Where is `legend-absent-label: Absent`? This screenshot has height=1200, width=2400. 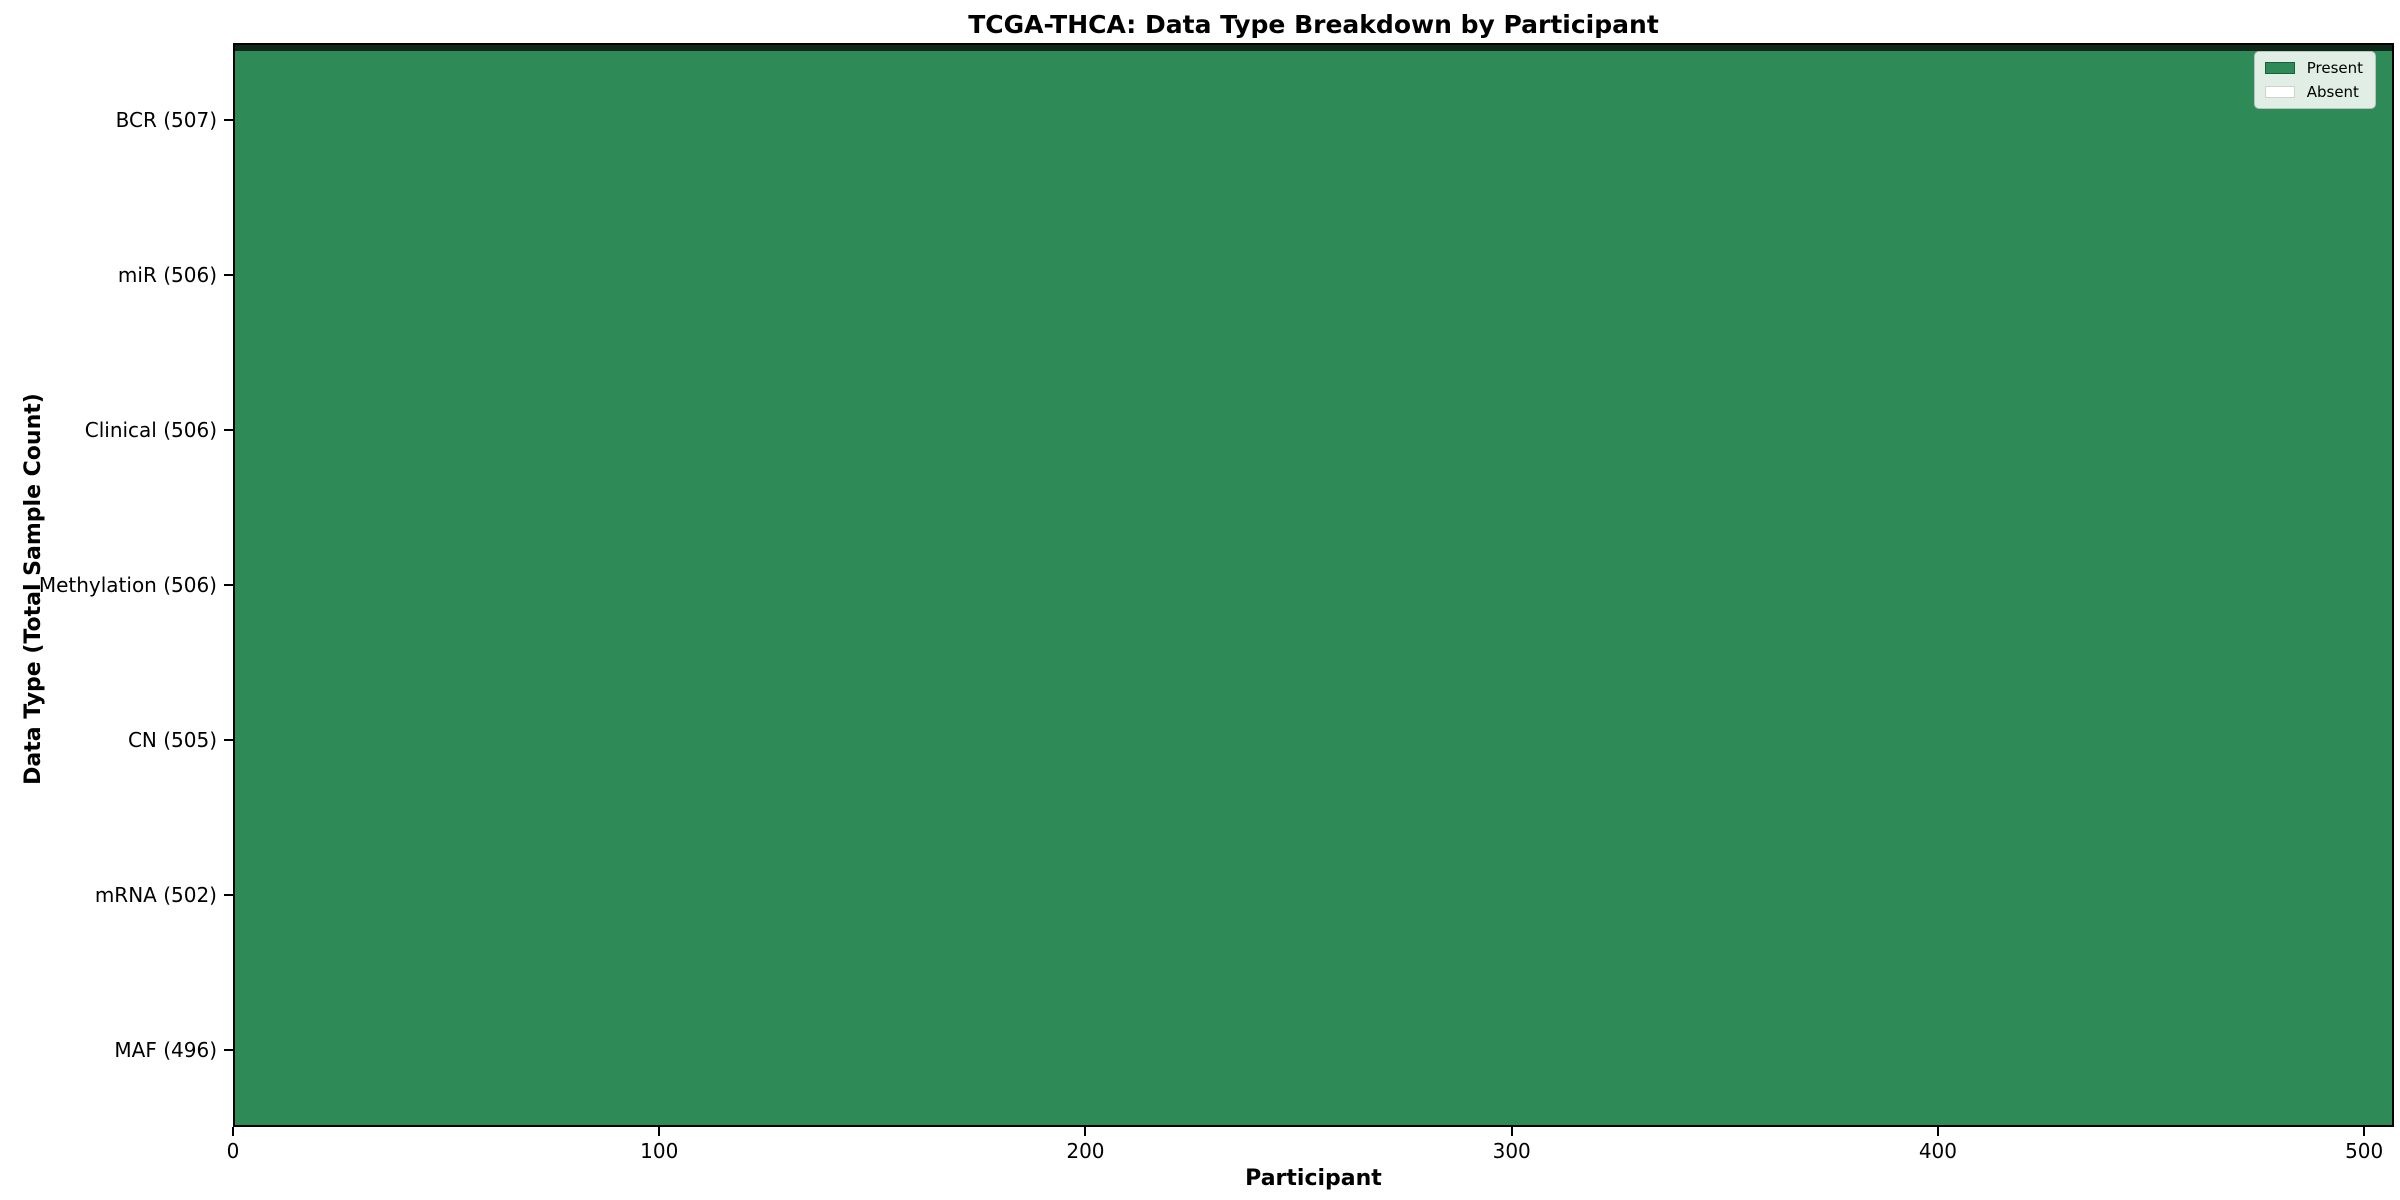 legend-absent-label: Absent is located at coordinates (2332, 92).